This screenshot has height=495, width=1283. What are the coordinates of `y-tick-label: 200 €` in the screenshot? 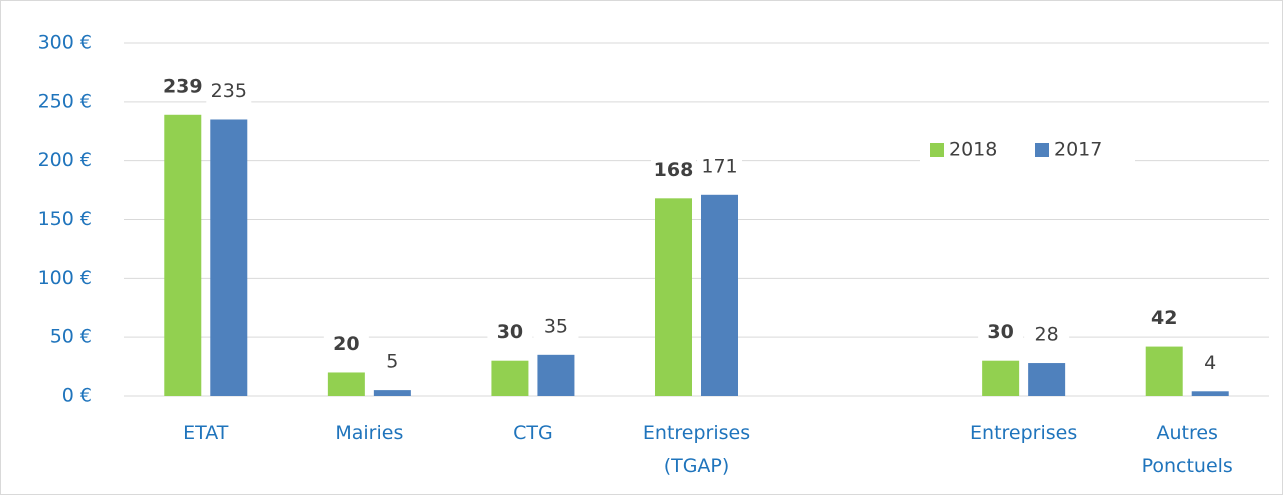 It's located at (65, 160).